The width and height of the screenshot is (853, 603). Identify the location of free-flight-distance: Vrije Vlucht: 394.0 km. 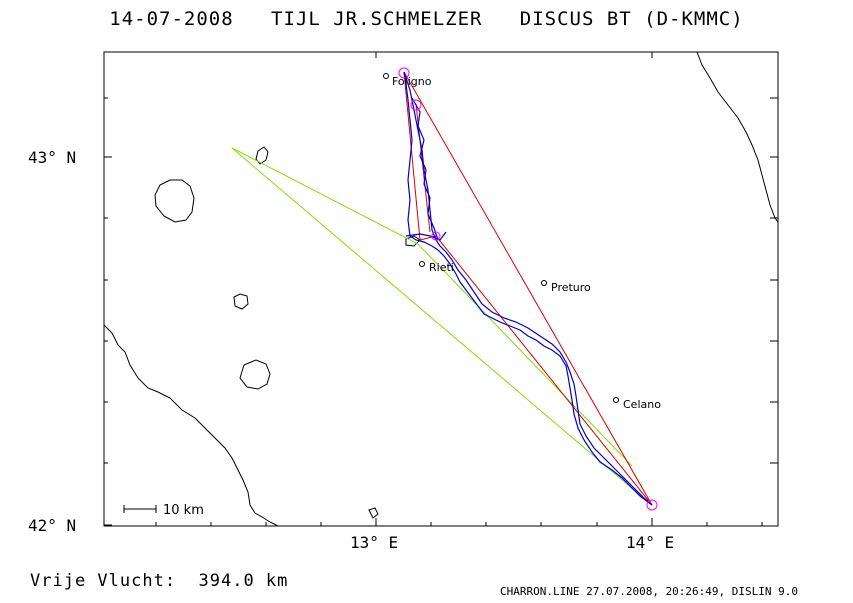
(159, 581).